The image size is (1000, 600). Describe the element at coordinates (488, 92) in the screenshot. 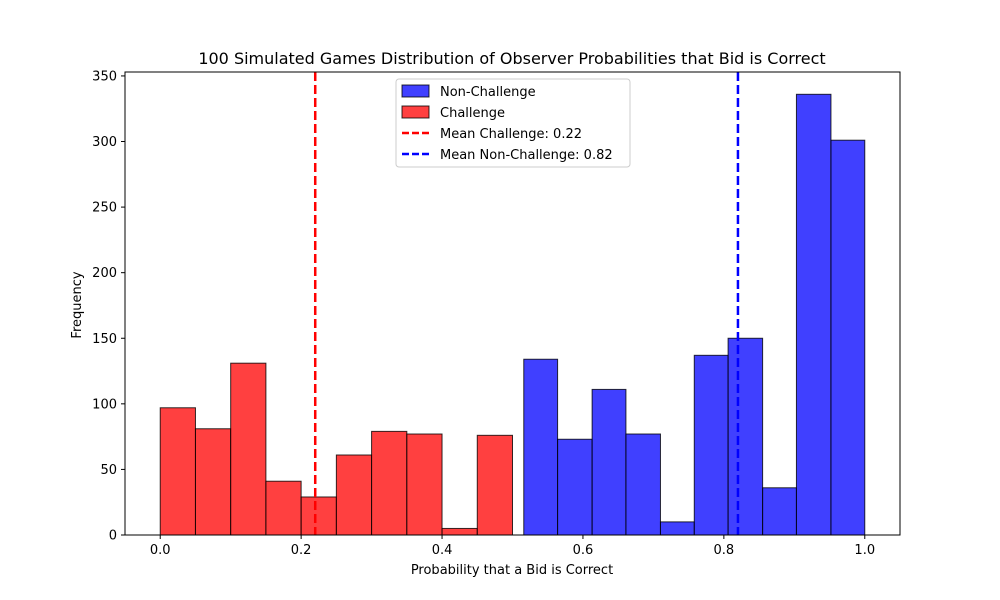

I see `legend-label-0: Non-Challenge` at that location.